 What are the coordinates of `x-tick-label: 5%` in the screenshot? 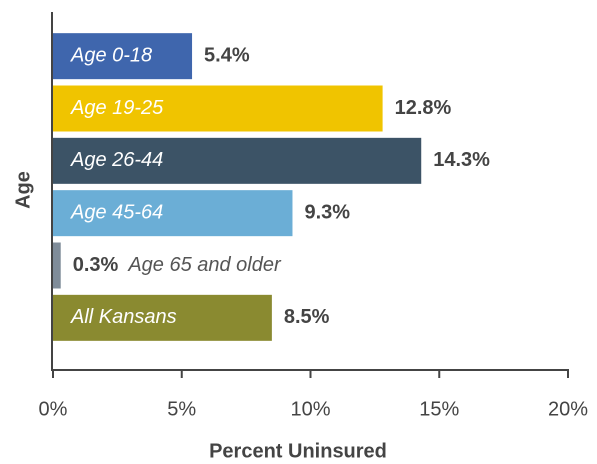 It's located at (181, 409).